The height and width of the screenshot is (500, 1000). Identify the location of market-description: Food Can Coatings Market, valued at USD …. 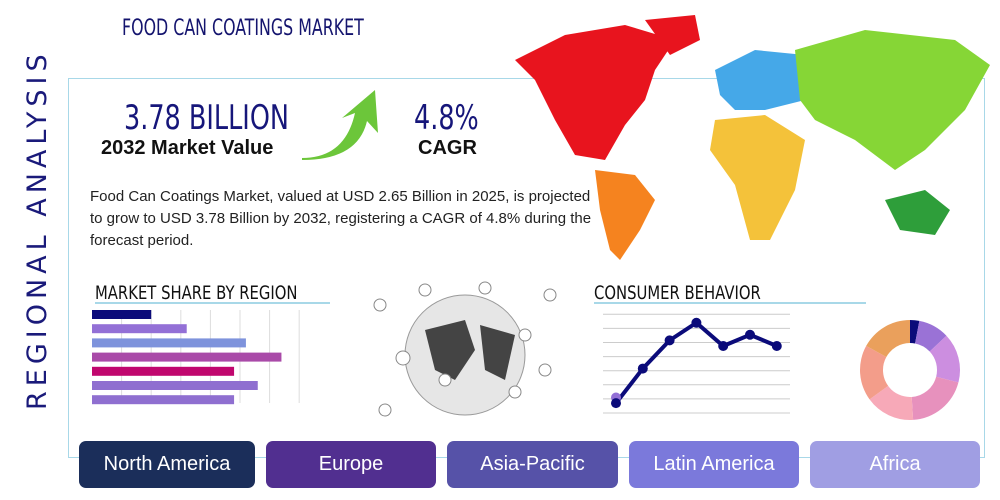
(341, 218).